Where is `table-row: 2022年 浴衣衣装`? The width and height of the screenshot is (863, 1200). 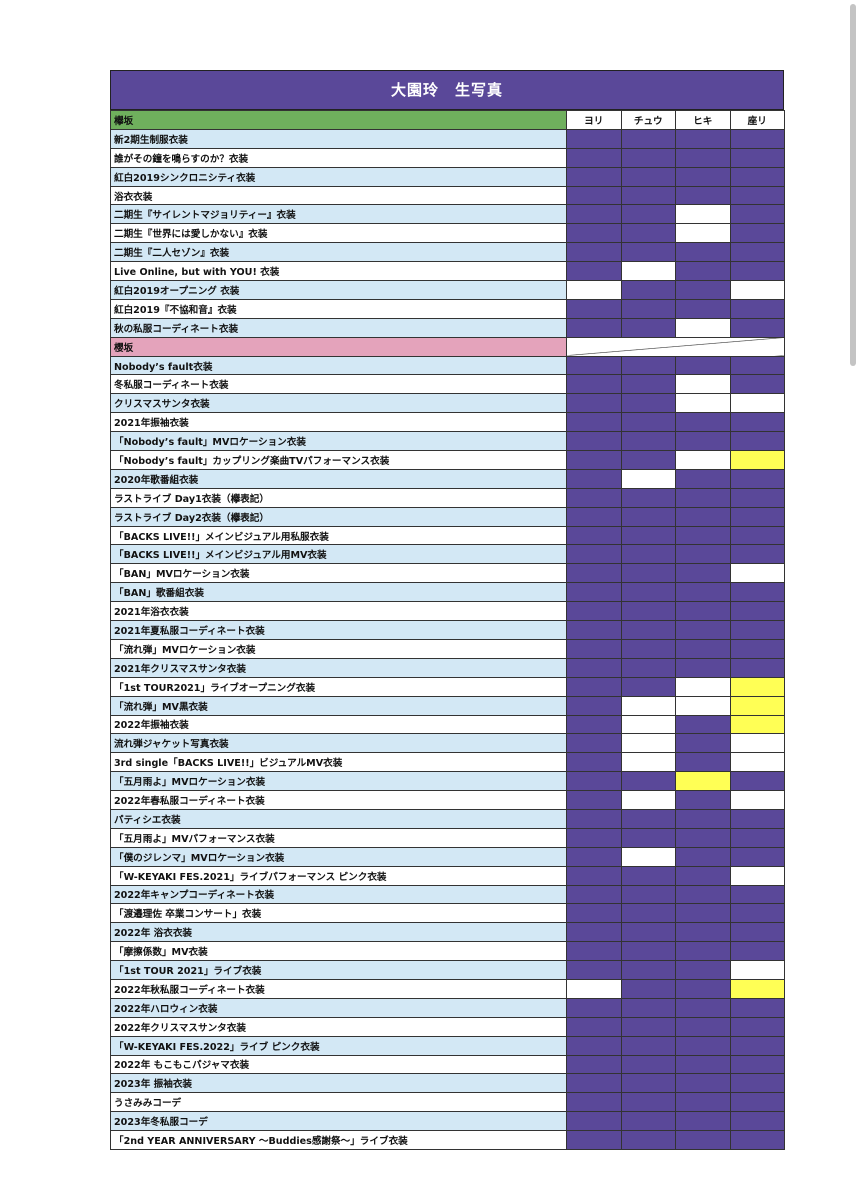 table-row: 2022年 浴衣衣装 is located at coordinates (447, 932).